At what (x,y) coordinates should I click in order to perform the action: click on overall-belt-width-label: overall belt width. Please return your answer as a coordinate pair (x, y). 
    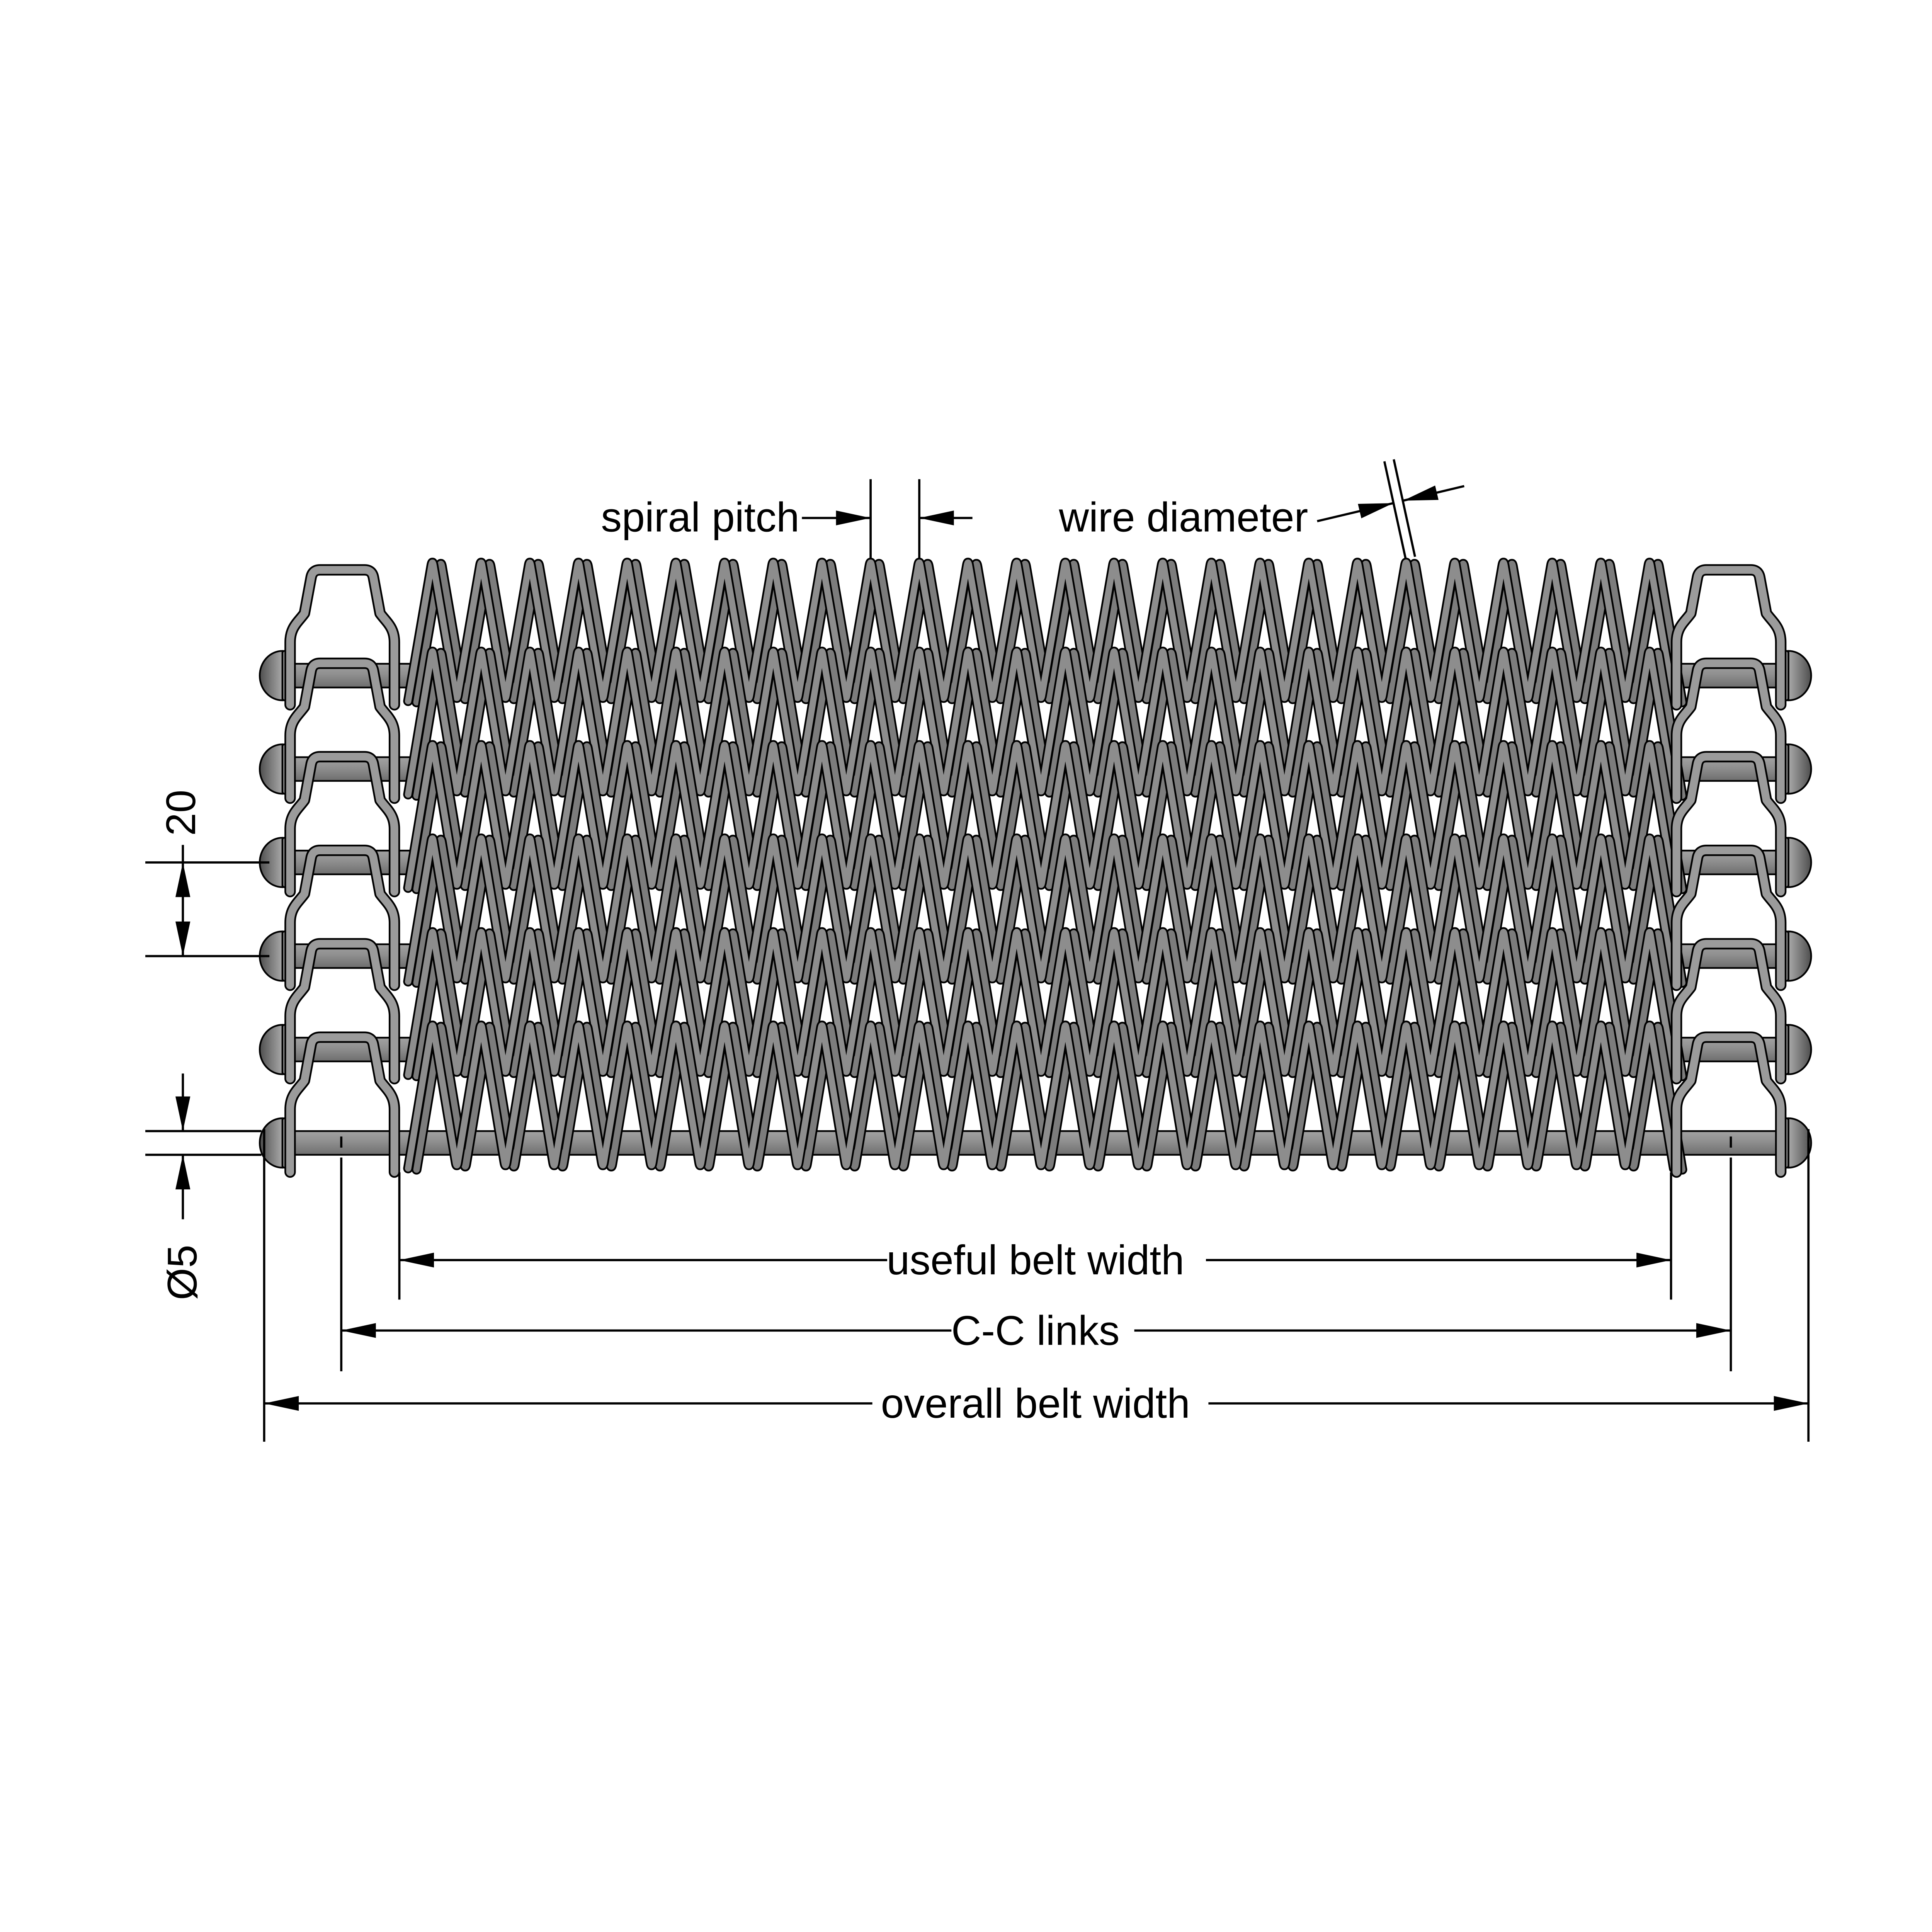
    Looking at the image, I should click on (1035, 1404).